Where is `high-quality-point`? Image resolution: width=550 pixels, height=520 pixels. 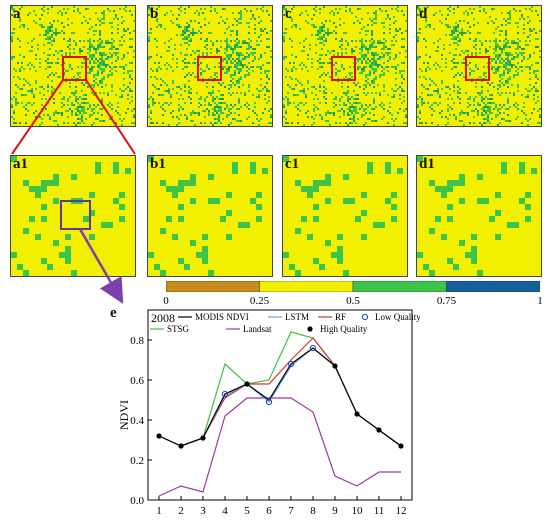 high-quality-point is located at coordinates (379, 430).